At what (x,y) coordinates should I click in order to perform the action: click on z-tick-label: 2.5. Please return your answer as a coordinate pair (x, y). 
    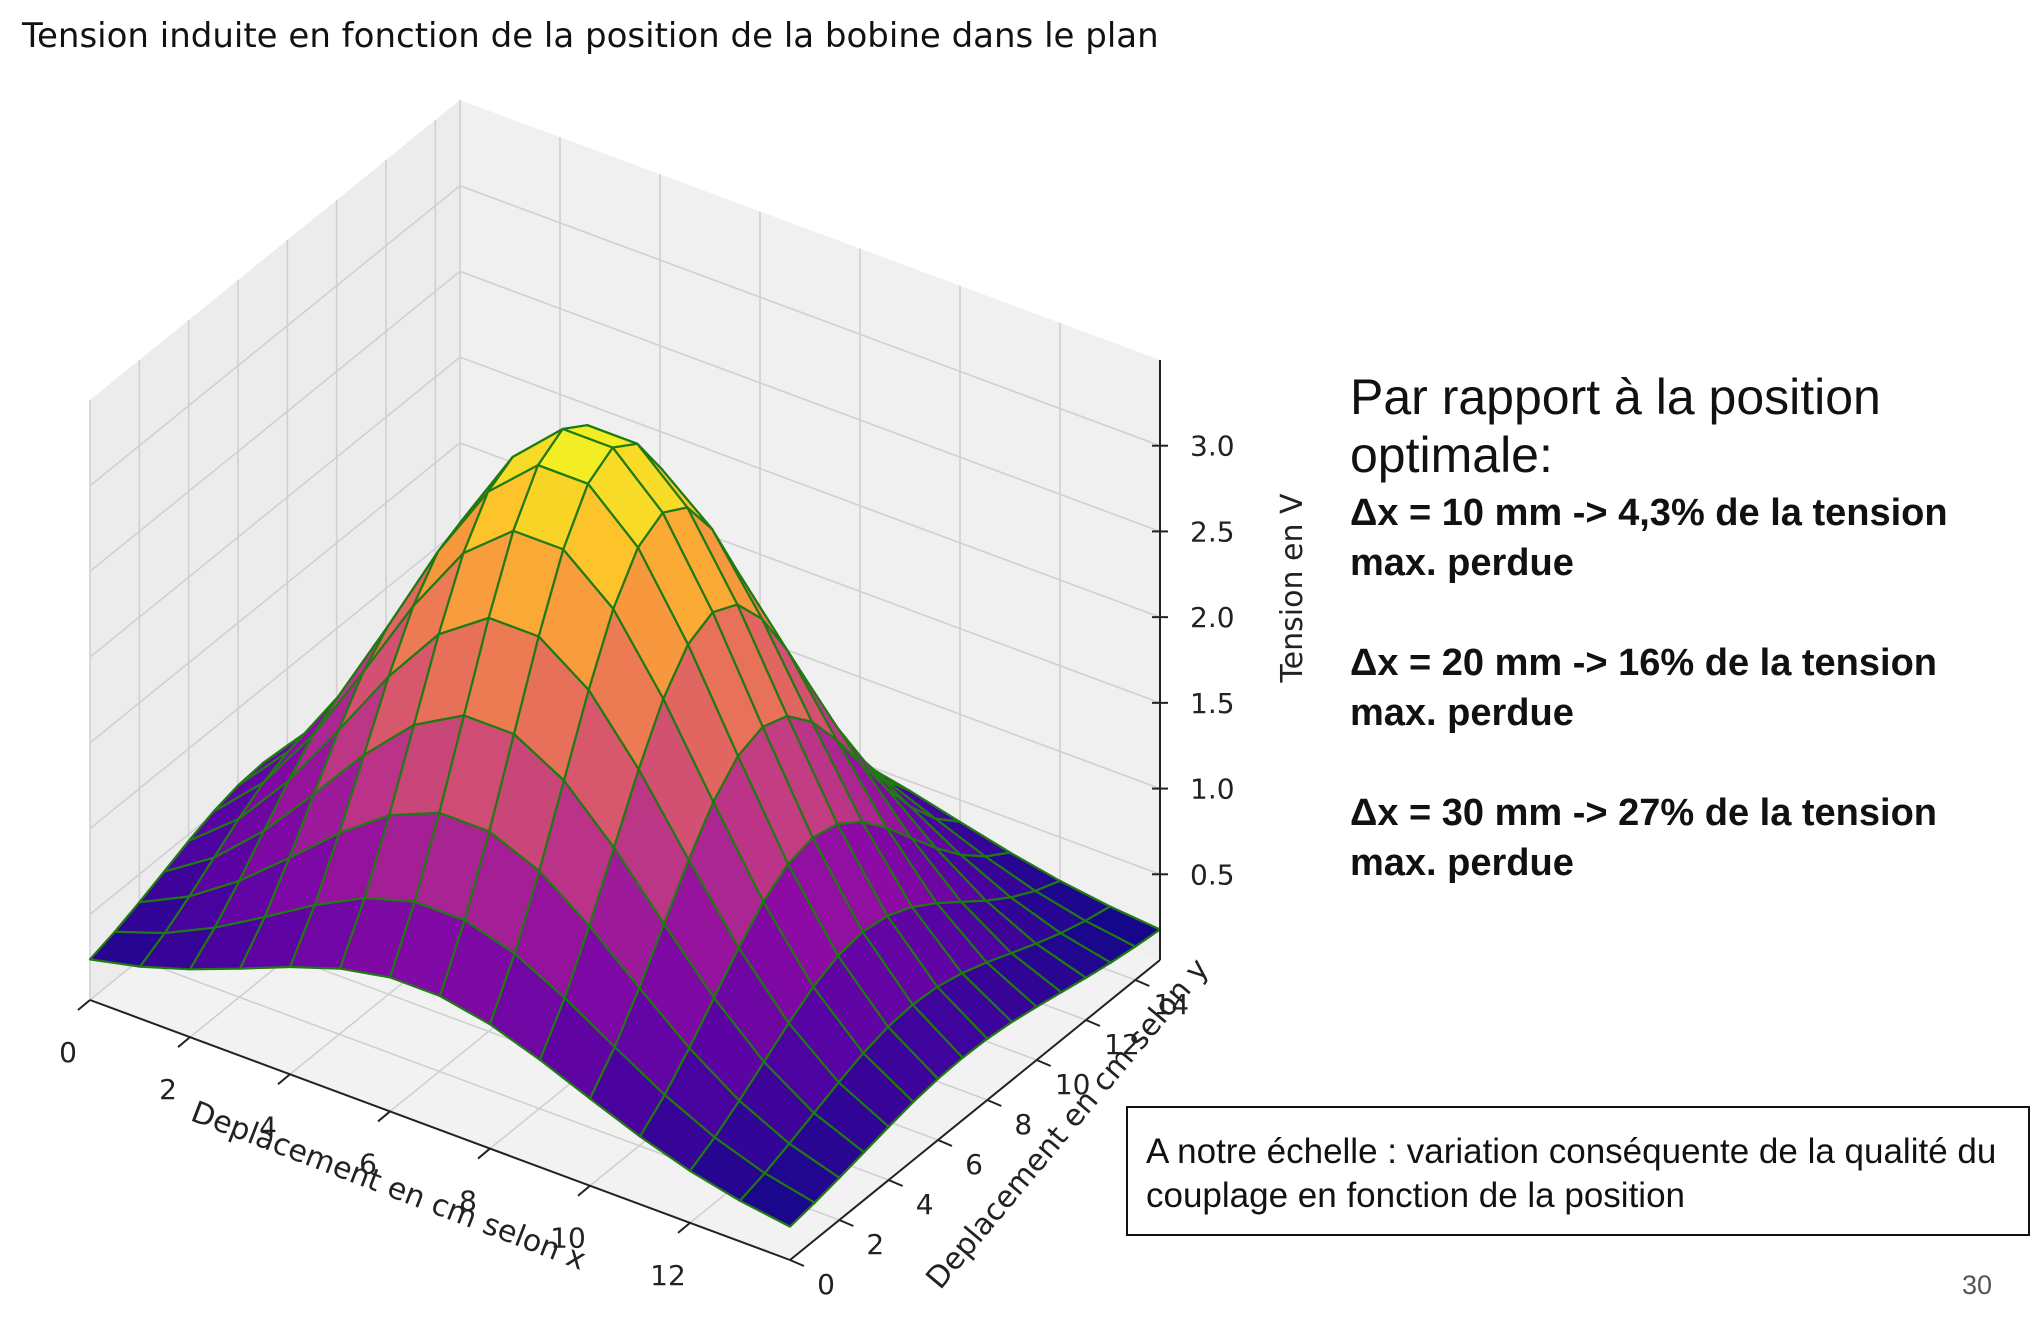
    Looking at the image, I should click on (1212, 531).